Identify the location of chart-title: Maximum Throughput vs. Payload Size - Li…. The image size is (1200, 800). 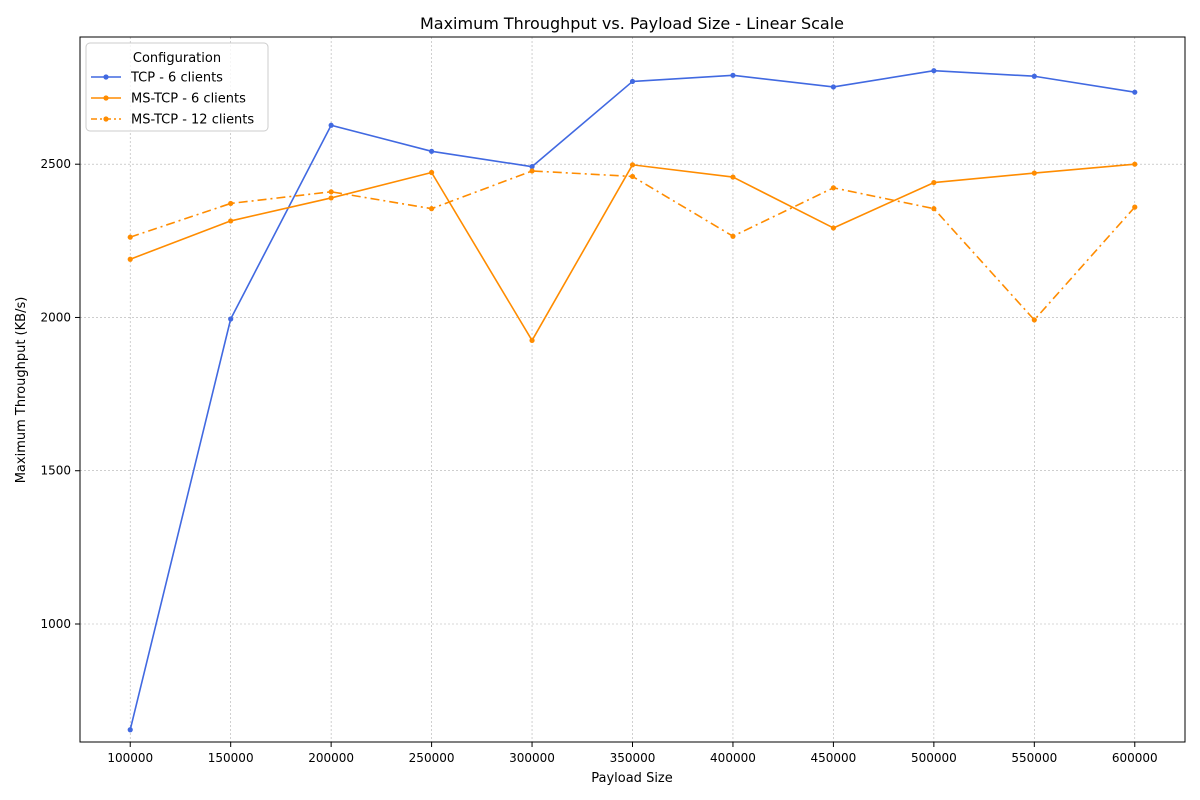
(632, 23).